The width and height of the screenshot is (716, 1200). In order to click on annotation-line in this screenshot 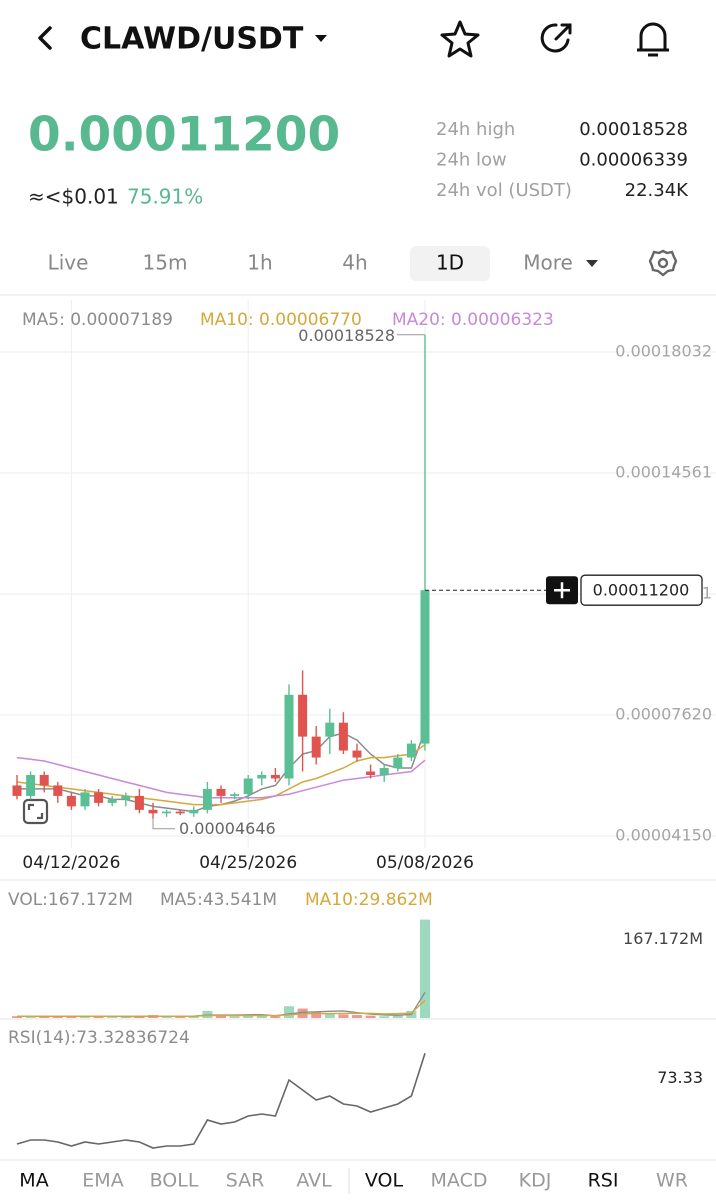, I will do `click(163, 824)`.